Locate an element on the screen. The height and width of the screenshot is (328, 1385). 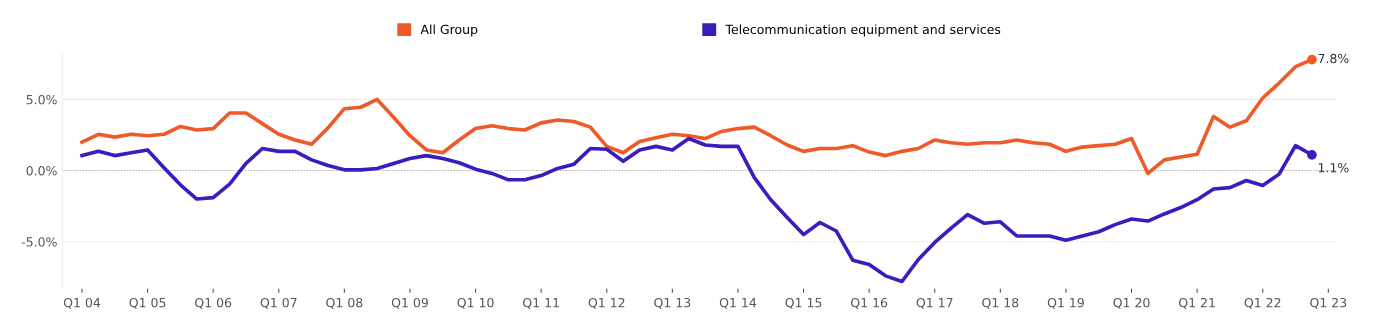
x-tick-label: Q1 16 is located at coordinates (869, 303).